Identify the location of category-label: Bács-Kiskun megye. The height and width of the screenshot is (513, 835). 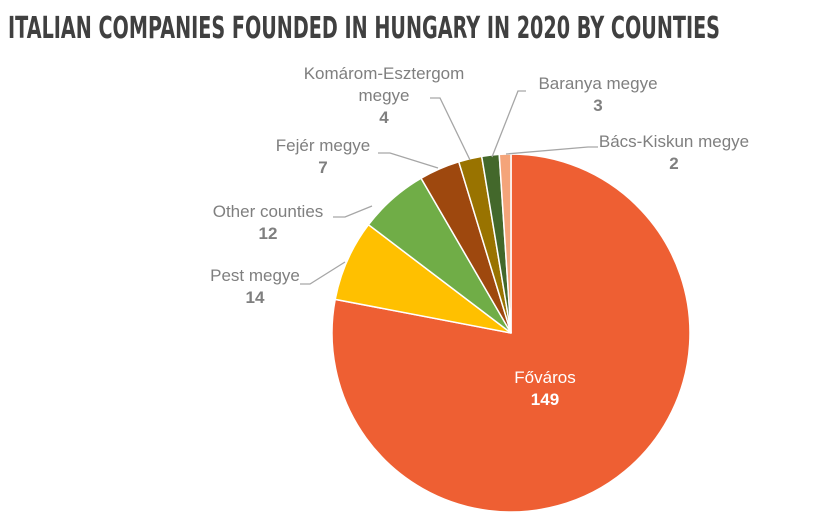
(674, 141).